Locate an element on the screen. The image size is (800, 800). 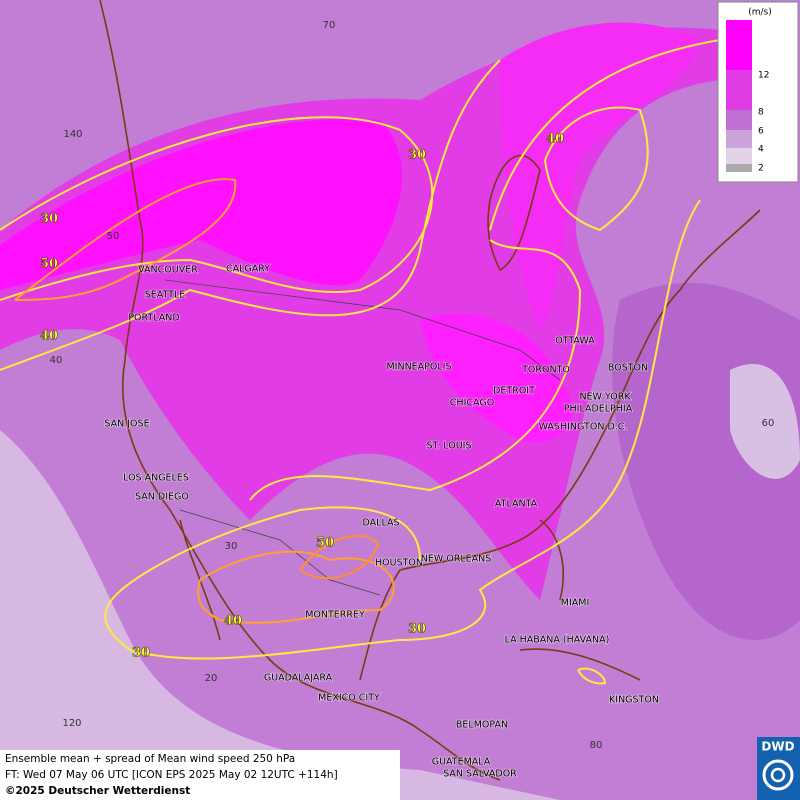
city-label: SAN SALVADOR is located at coordinates (480, 774).